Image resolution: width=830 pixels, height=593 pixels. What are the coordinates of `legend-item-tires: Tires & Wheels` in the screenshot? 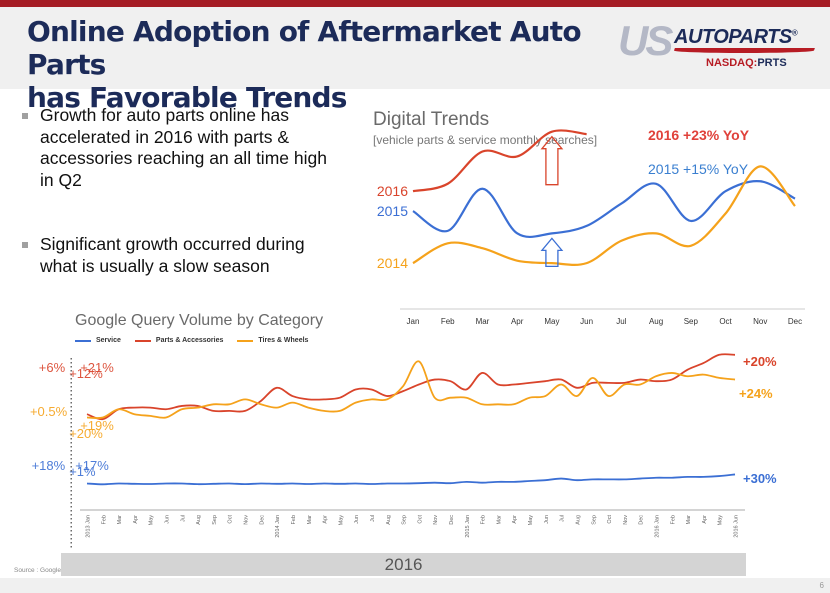 It's located at (272, 340).